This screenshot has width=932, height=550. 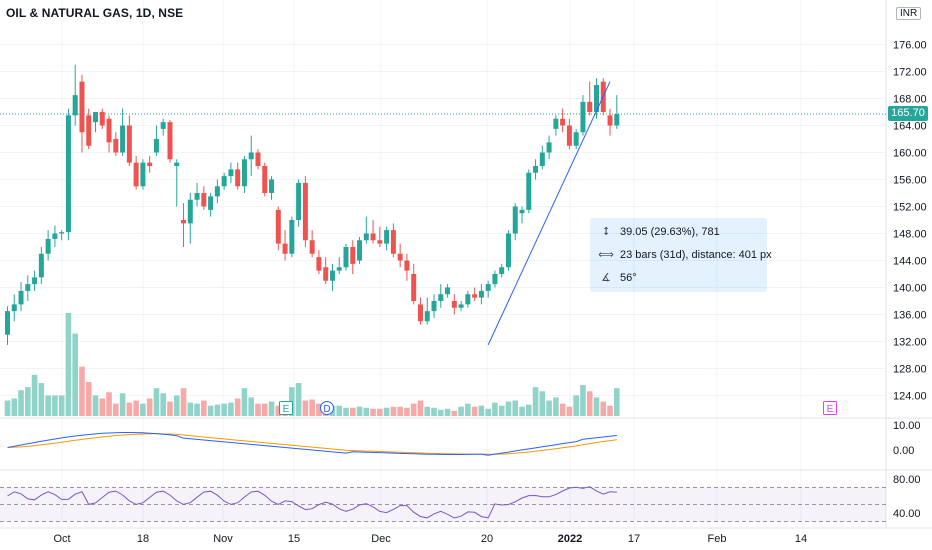 What do you see at coordinates (909, 13) in the screenshot?
I see `currency-label: INR` at bounding box center [909, 13].